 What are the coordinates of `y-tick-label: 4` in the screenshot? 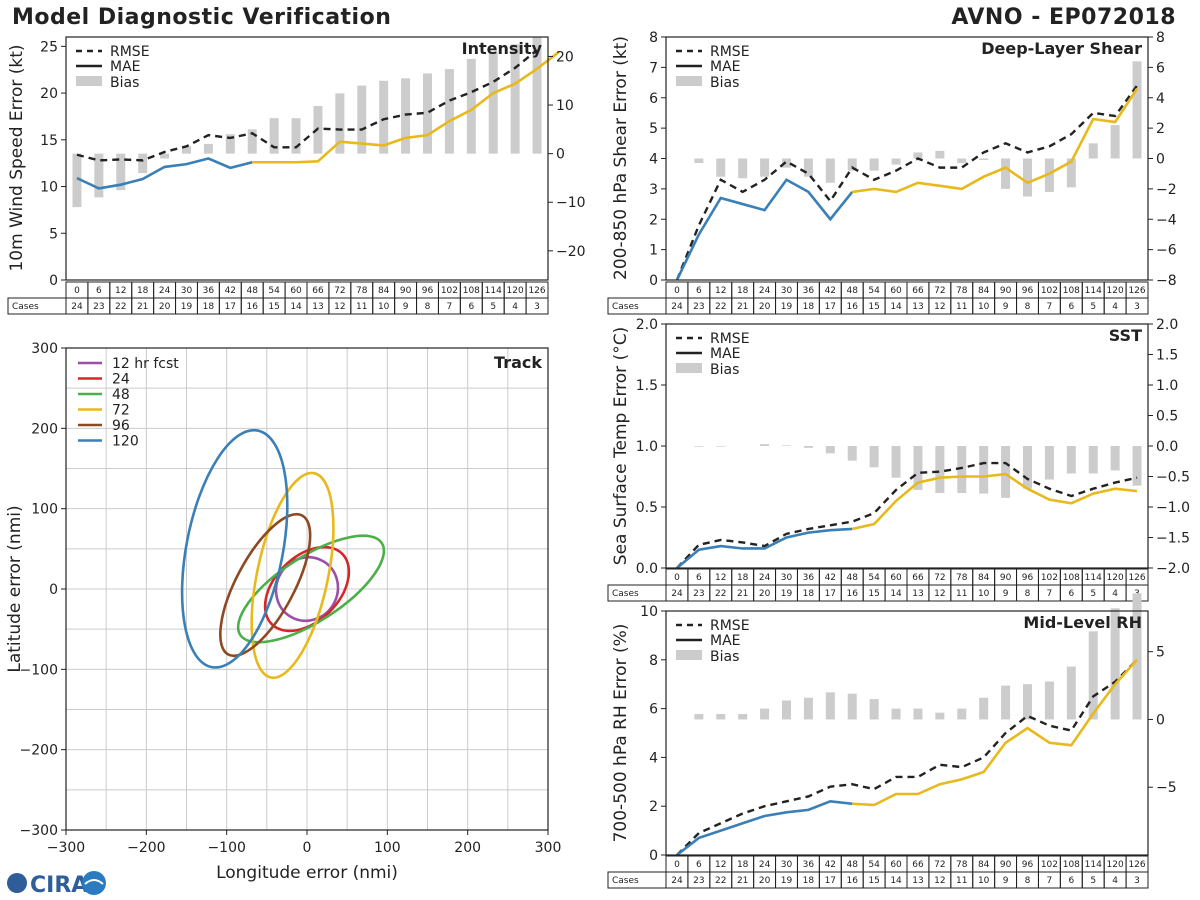 It's located at (653, 160).